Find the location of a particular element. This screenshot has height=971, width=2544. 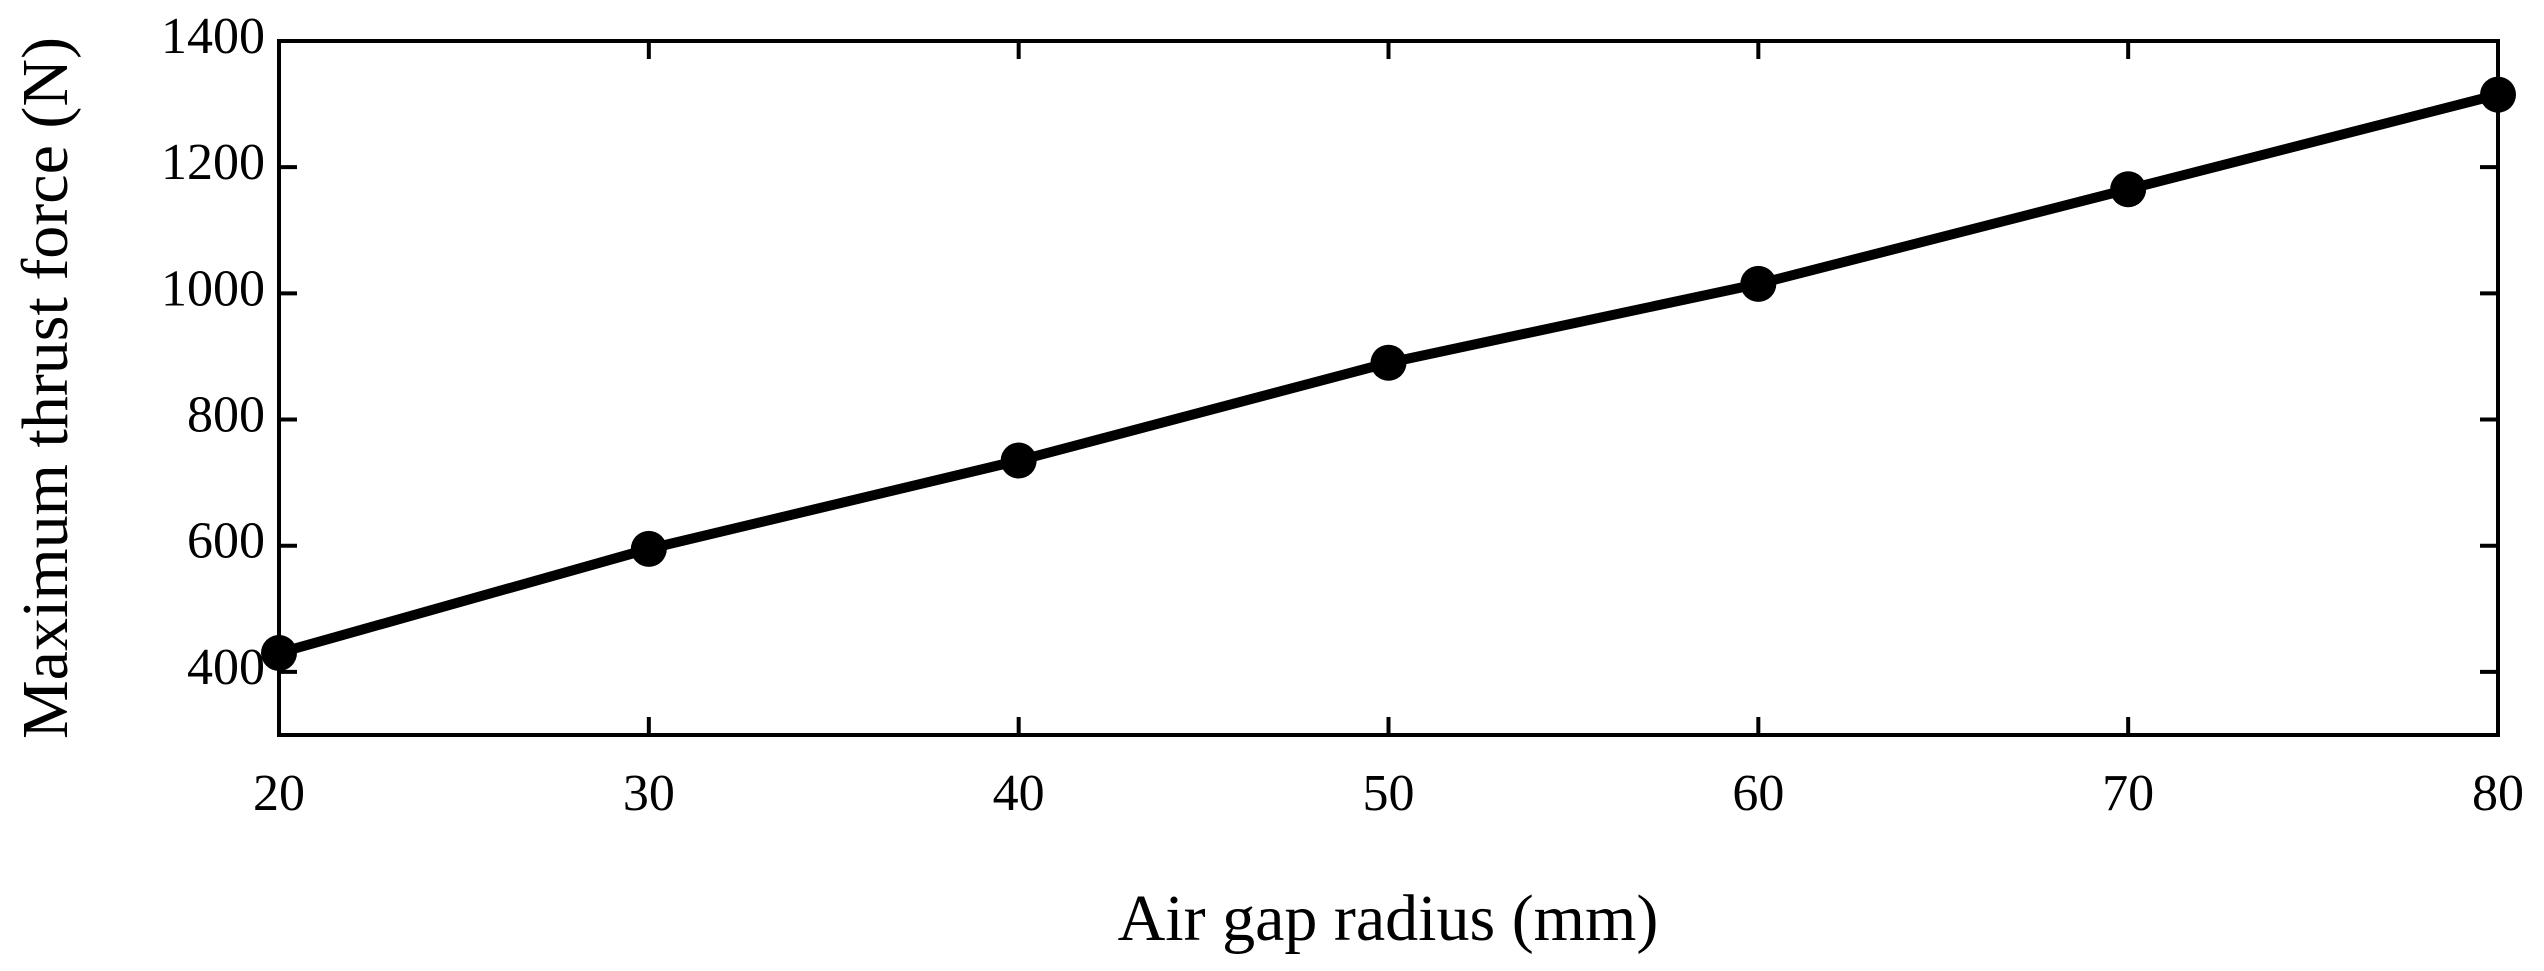

y-tick-label: 800 is located at coordinates (226, 414).